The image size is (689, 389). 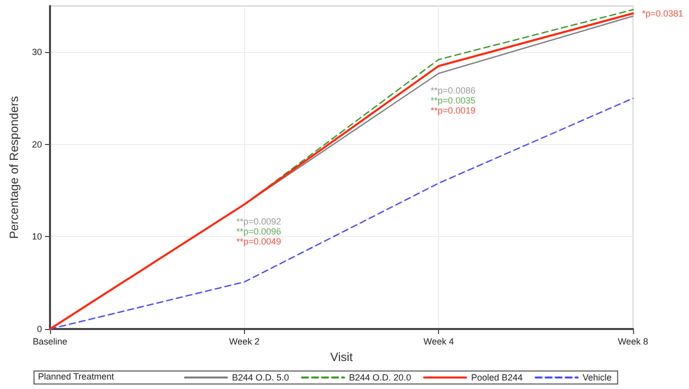 I want to click on x-tick-label: Week 2, so click(x=244, y=341).